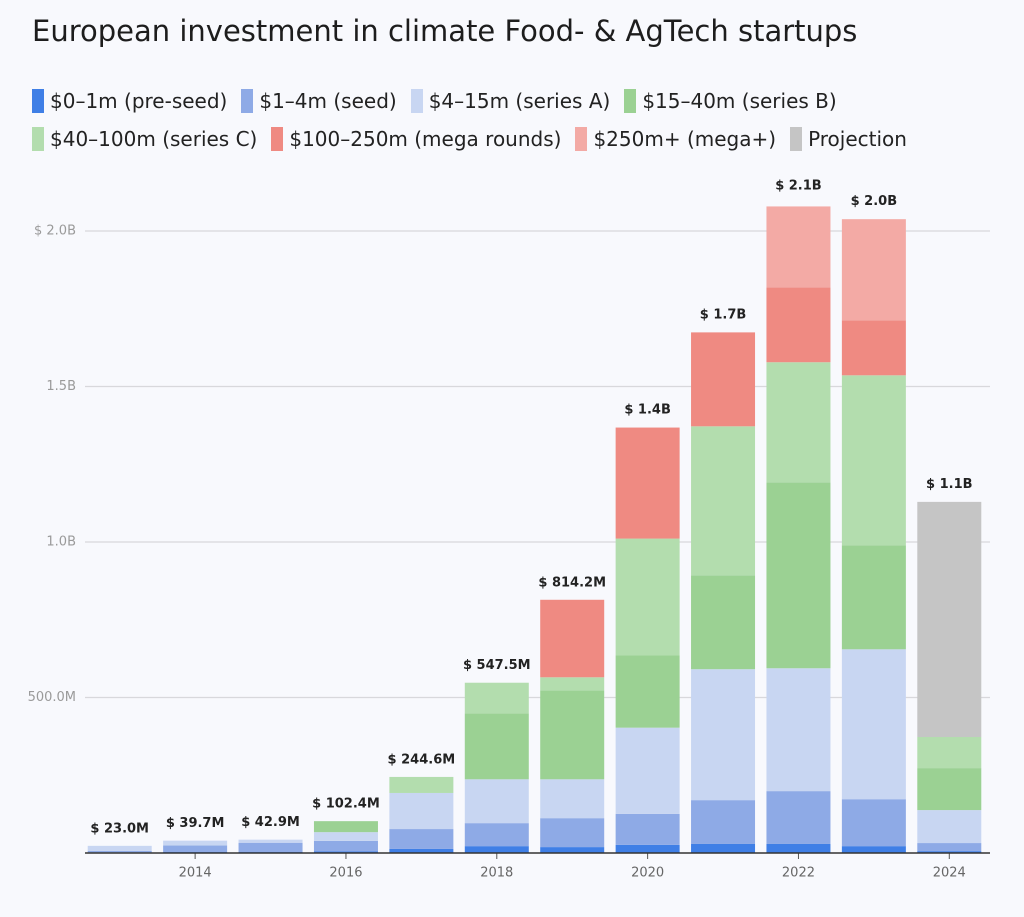 The height and width of the screenshot is (917, 1024). I want to click on legend-label: $4–15m (series A), so click(519, 101).